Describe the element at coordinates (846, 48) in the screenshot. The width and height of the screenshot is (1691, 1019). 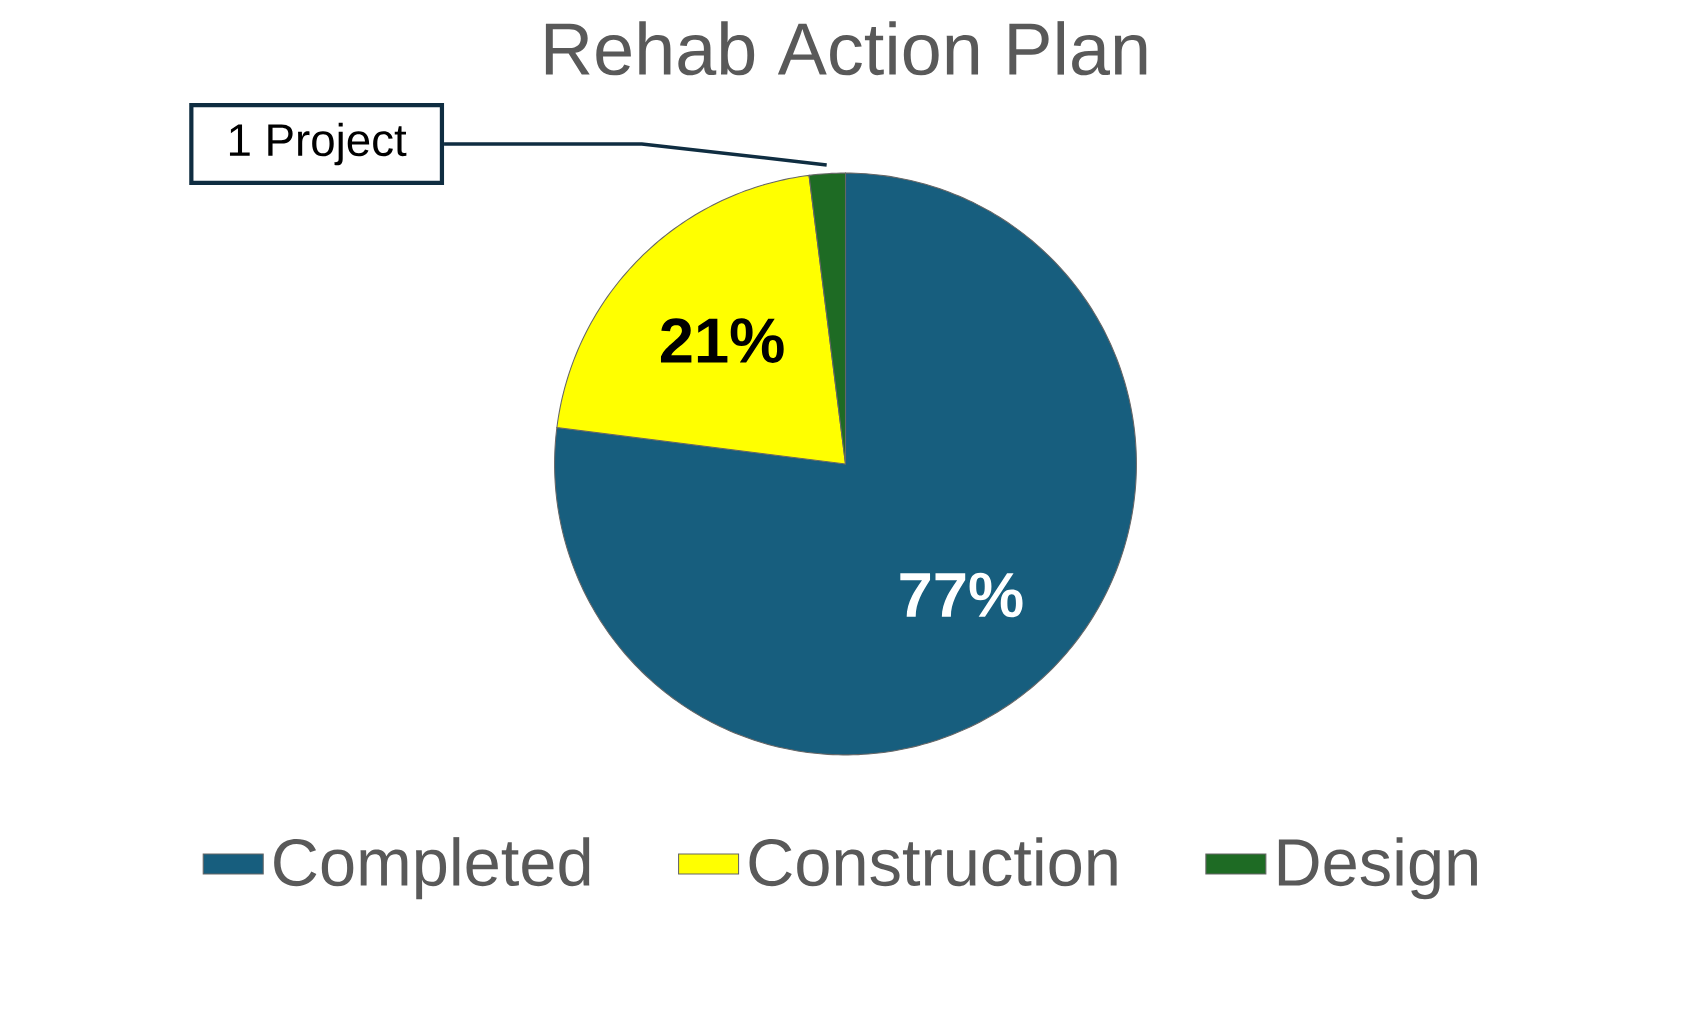
I see `chart-title: Rehab Action Plan` at that location.